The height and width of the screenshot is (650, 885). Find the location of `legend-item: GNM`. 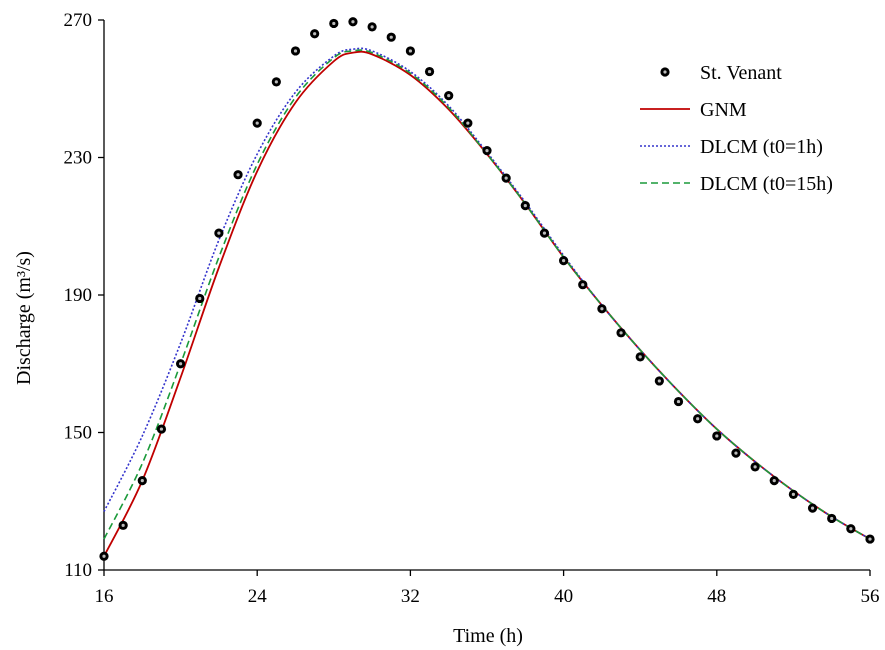

legend-item: GNM is located at coordinates (693, 110).